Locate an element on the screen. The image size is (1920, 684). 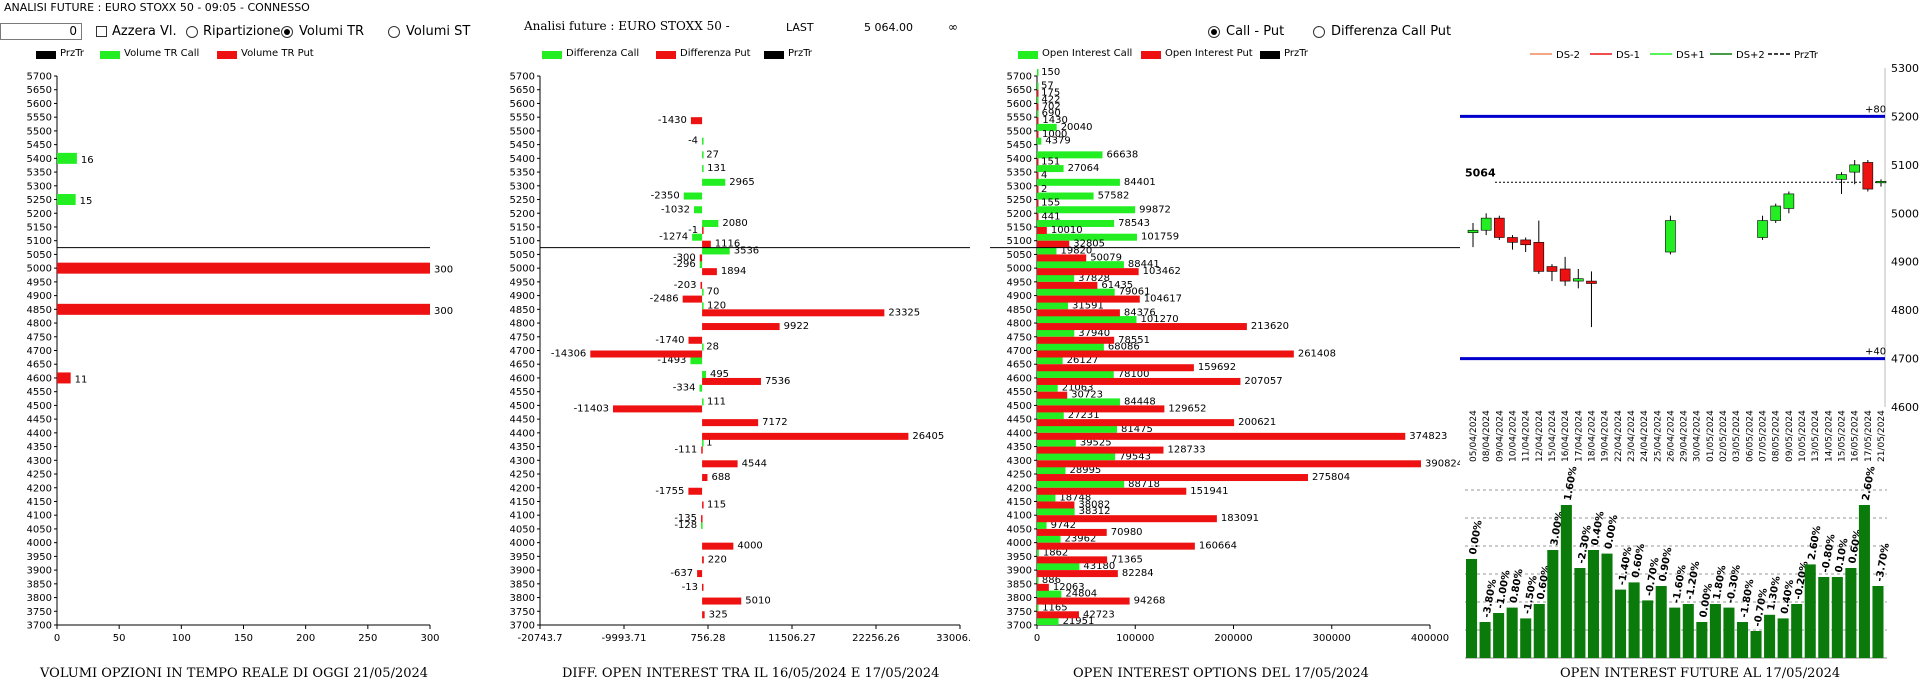
bar-value-label: 12063 is located at coordinates (1069, 587).